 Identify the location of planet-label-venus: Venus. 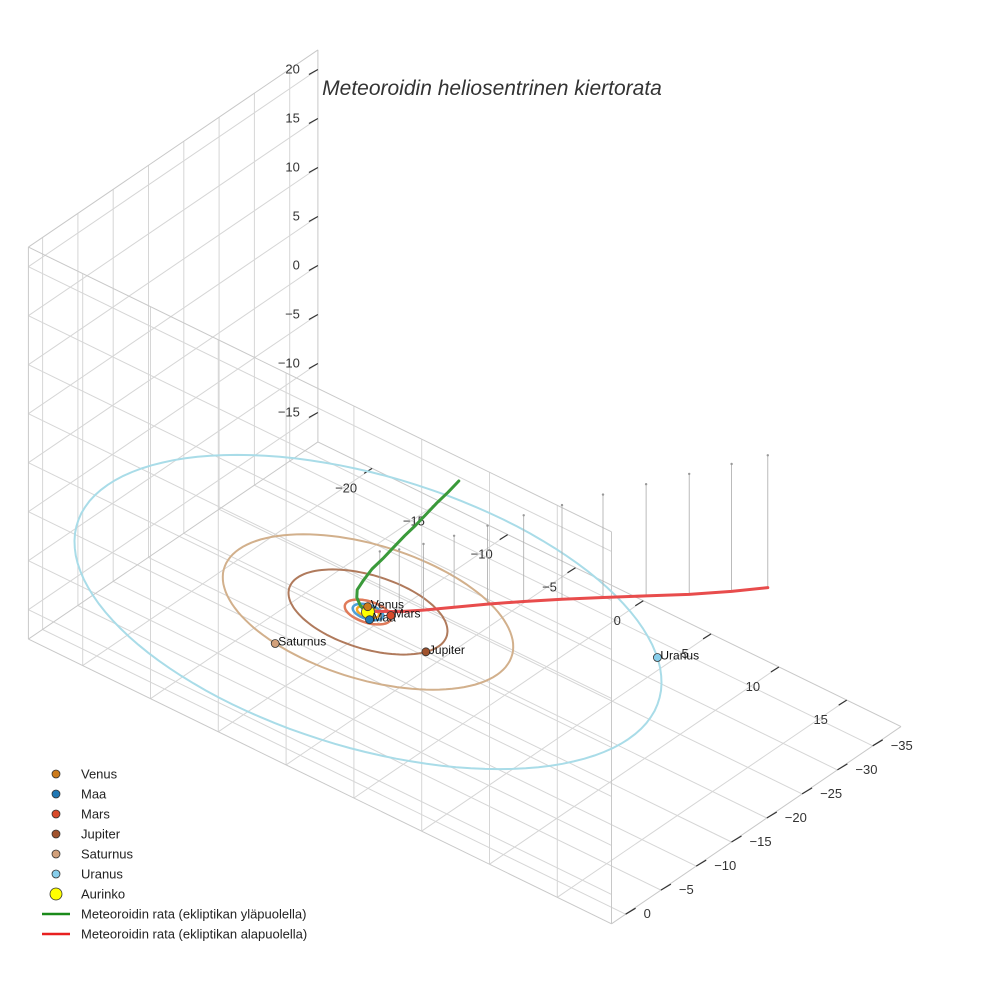
(387, 605).